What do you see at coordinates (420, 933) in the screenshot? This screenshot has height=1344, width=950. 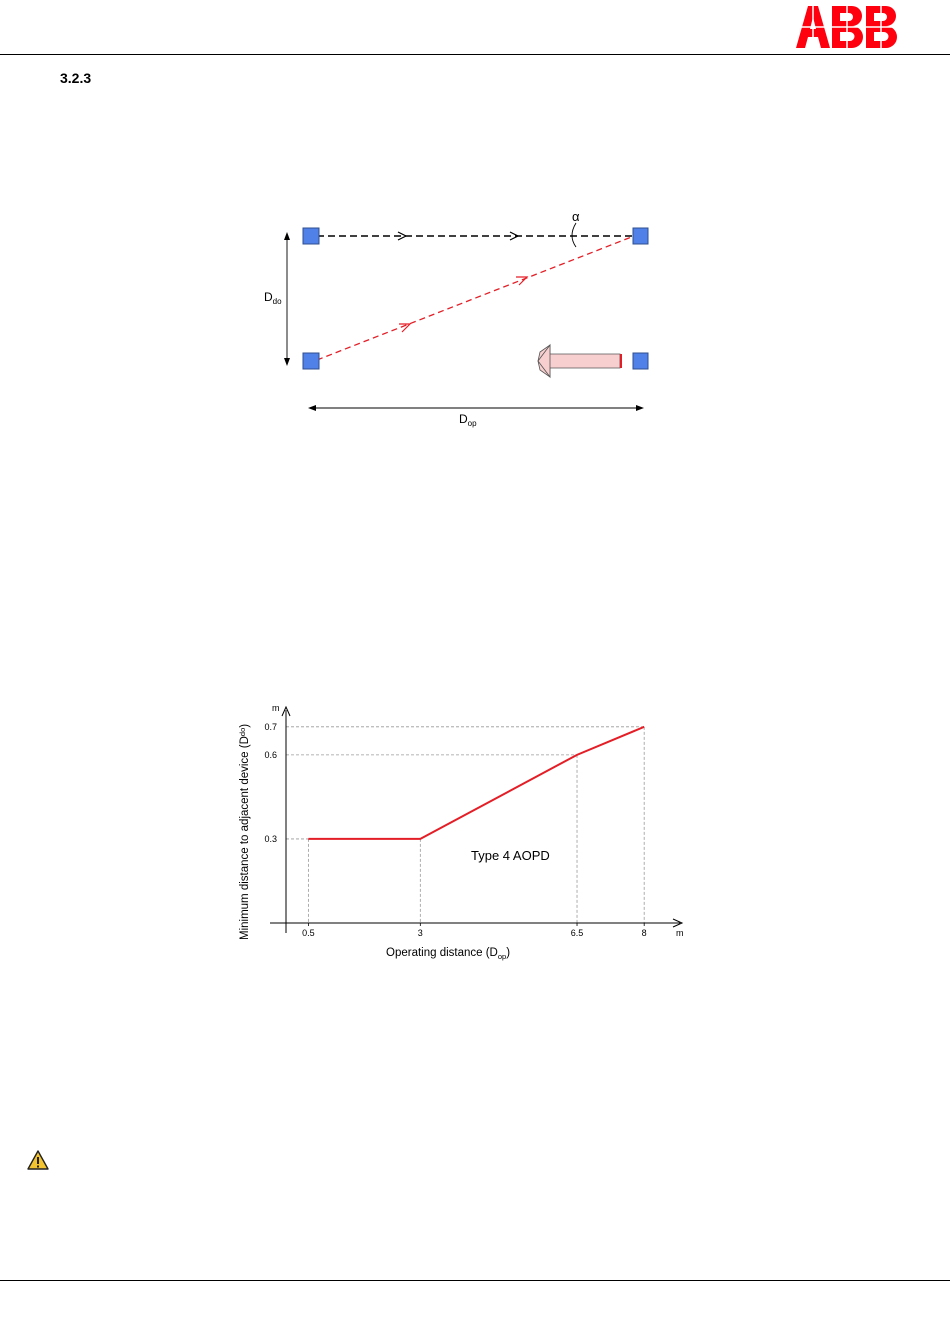 I see `x-tick-label: 3` at bounding box center [420, 933].